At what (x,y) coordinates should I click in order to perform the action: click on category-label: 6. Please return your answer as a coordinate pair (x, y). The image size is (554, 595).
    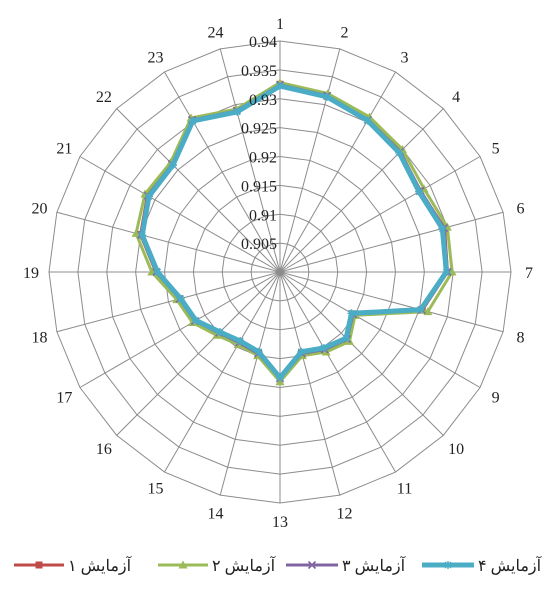
    Looking at the image, I should click on (521, 209).